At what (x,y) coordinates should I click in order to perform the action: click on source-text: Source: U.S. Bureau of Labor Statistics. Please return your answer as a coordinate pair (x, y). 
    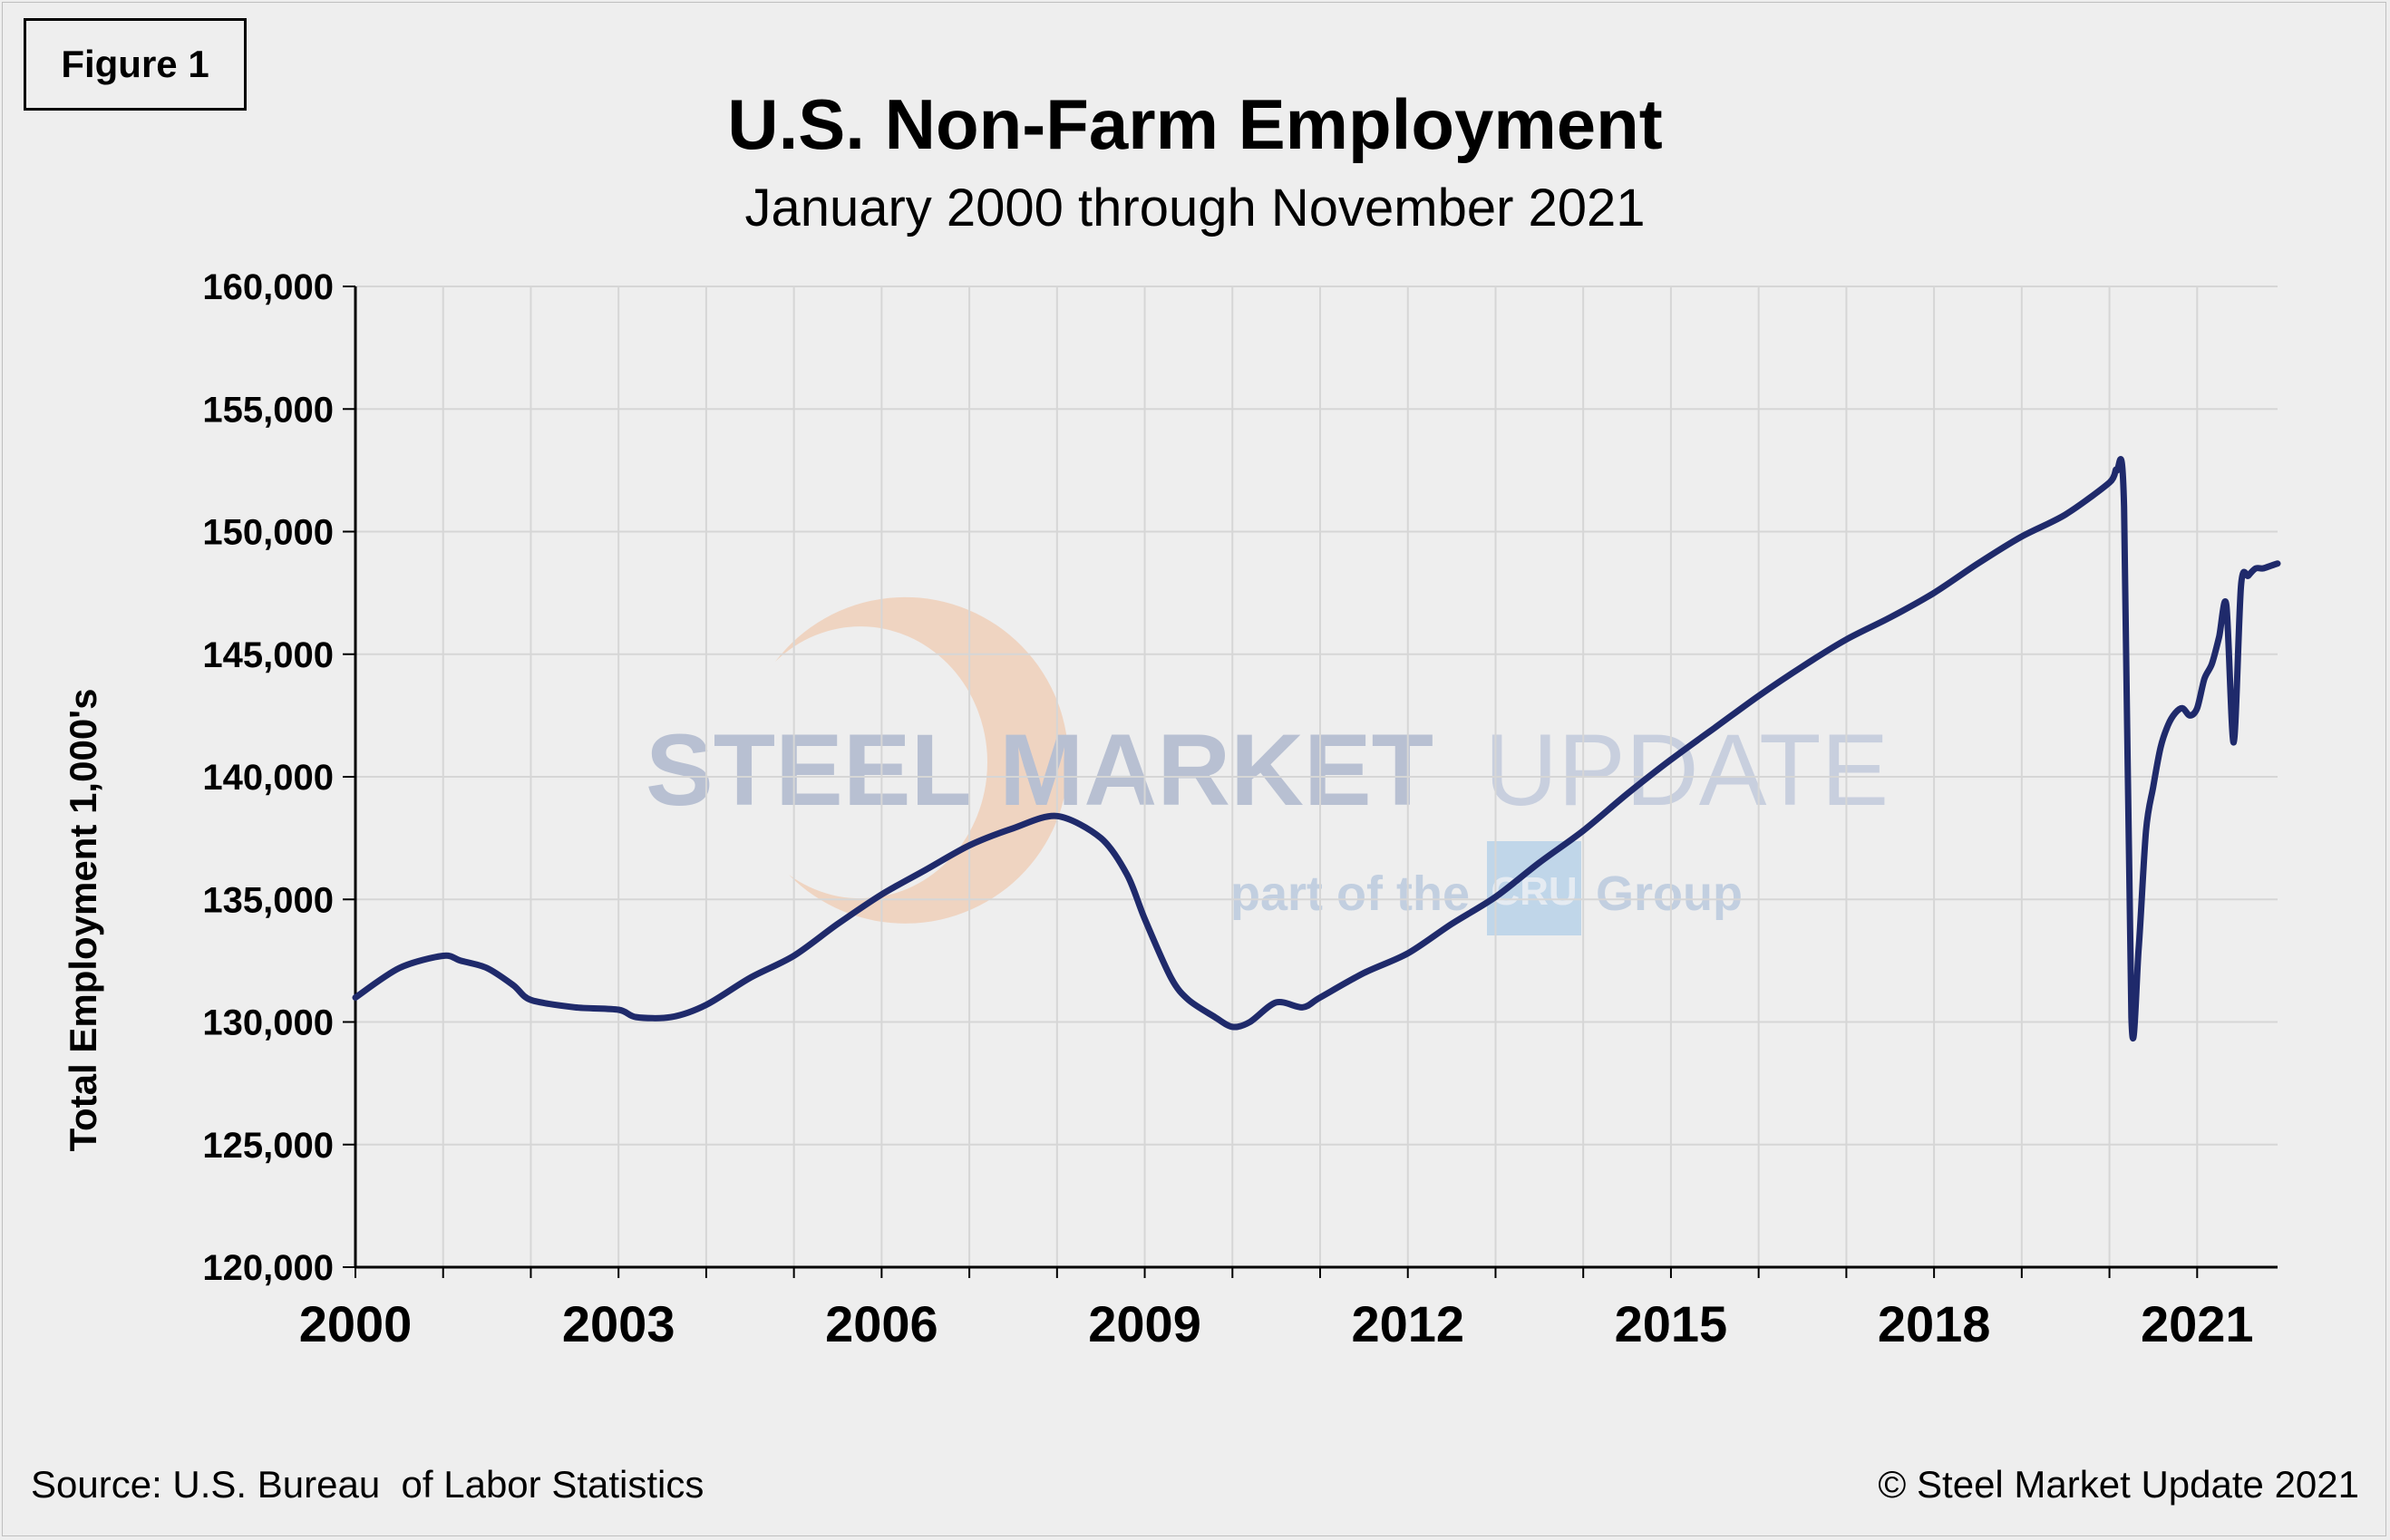
    Looking at the image, I should click on (367, 1484).